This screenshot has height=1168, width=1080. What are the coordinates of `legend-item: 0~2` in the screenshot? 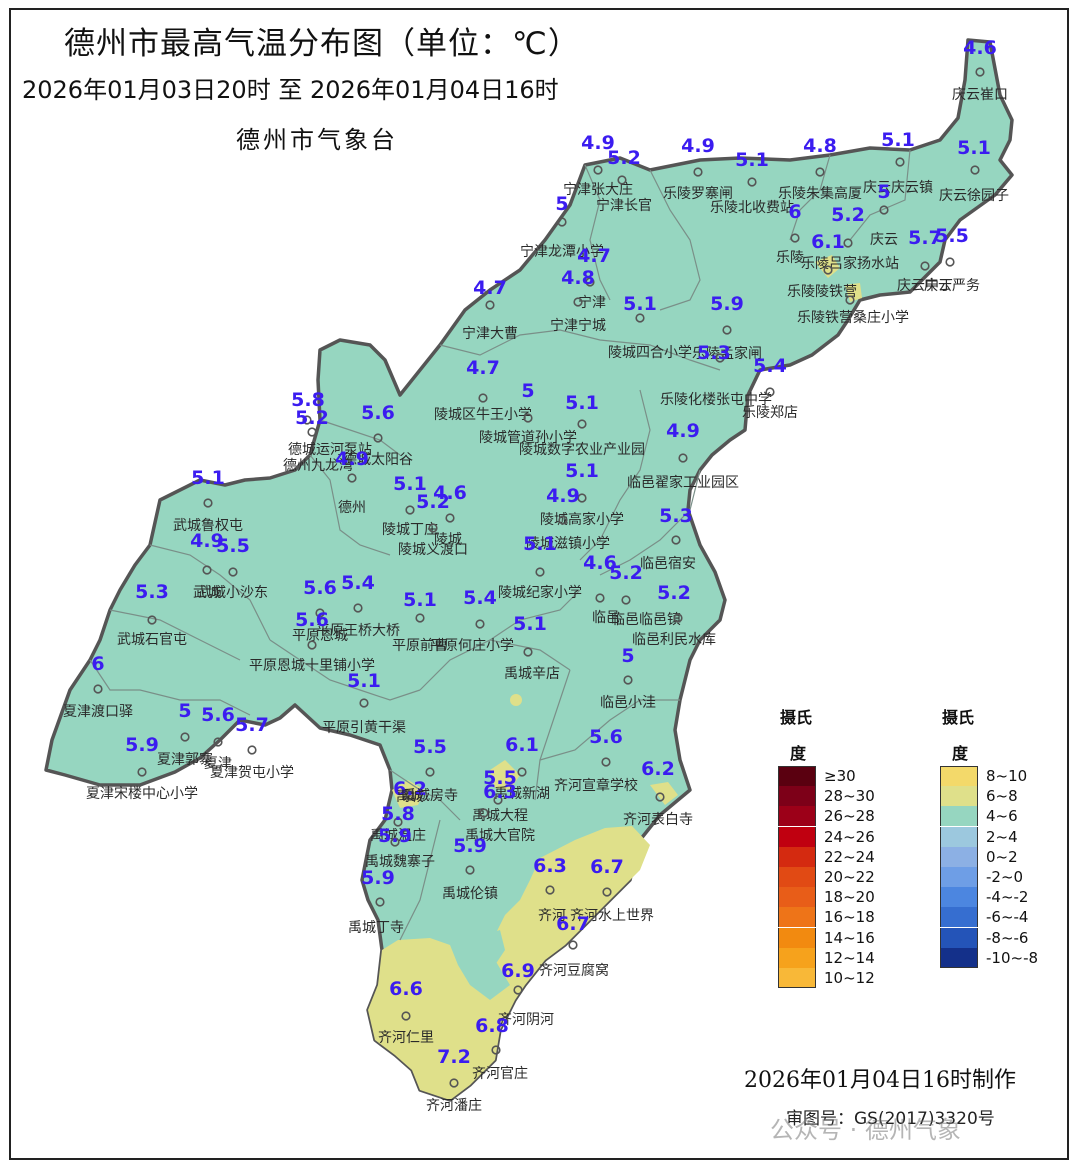 It's located at (979, 856).